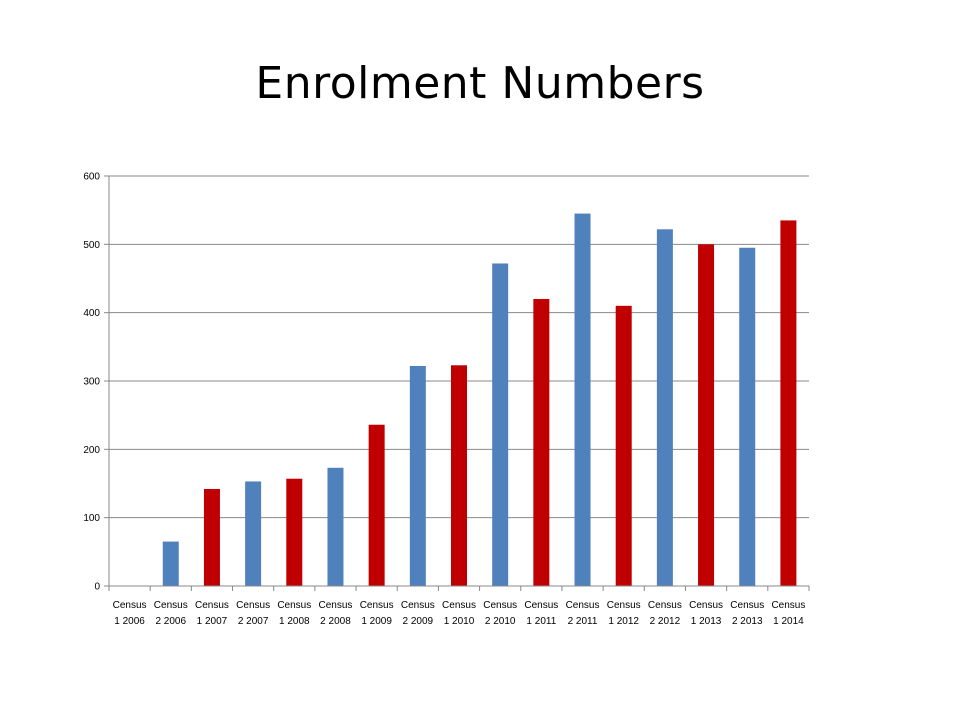 This screenshot has height=720, width=960. I want to click on x-tick-label: Census 1 2013, so click(706, 613).